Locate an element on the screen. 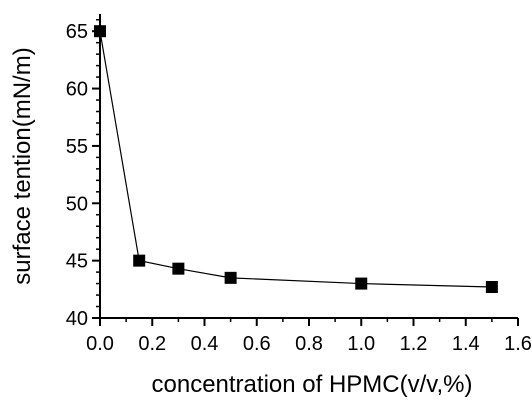  y-tick-label: 60 is located at coordinates (77, 90).